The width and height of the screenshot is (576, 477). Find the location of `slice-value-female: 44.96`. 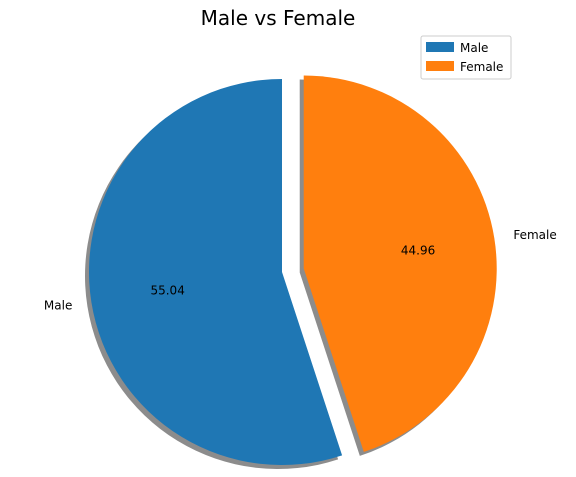

slice-value-female: 44.96 is located at coordinates (418, 250).